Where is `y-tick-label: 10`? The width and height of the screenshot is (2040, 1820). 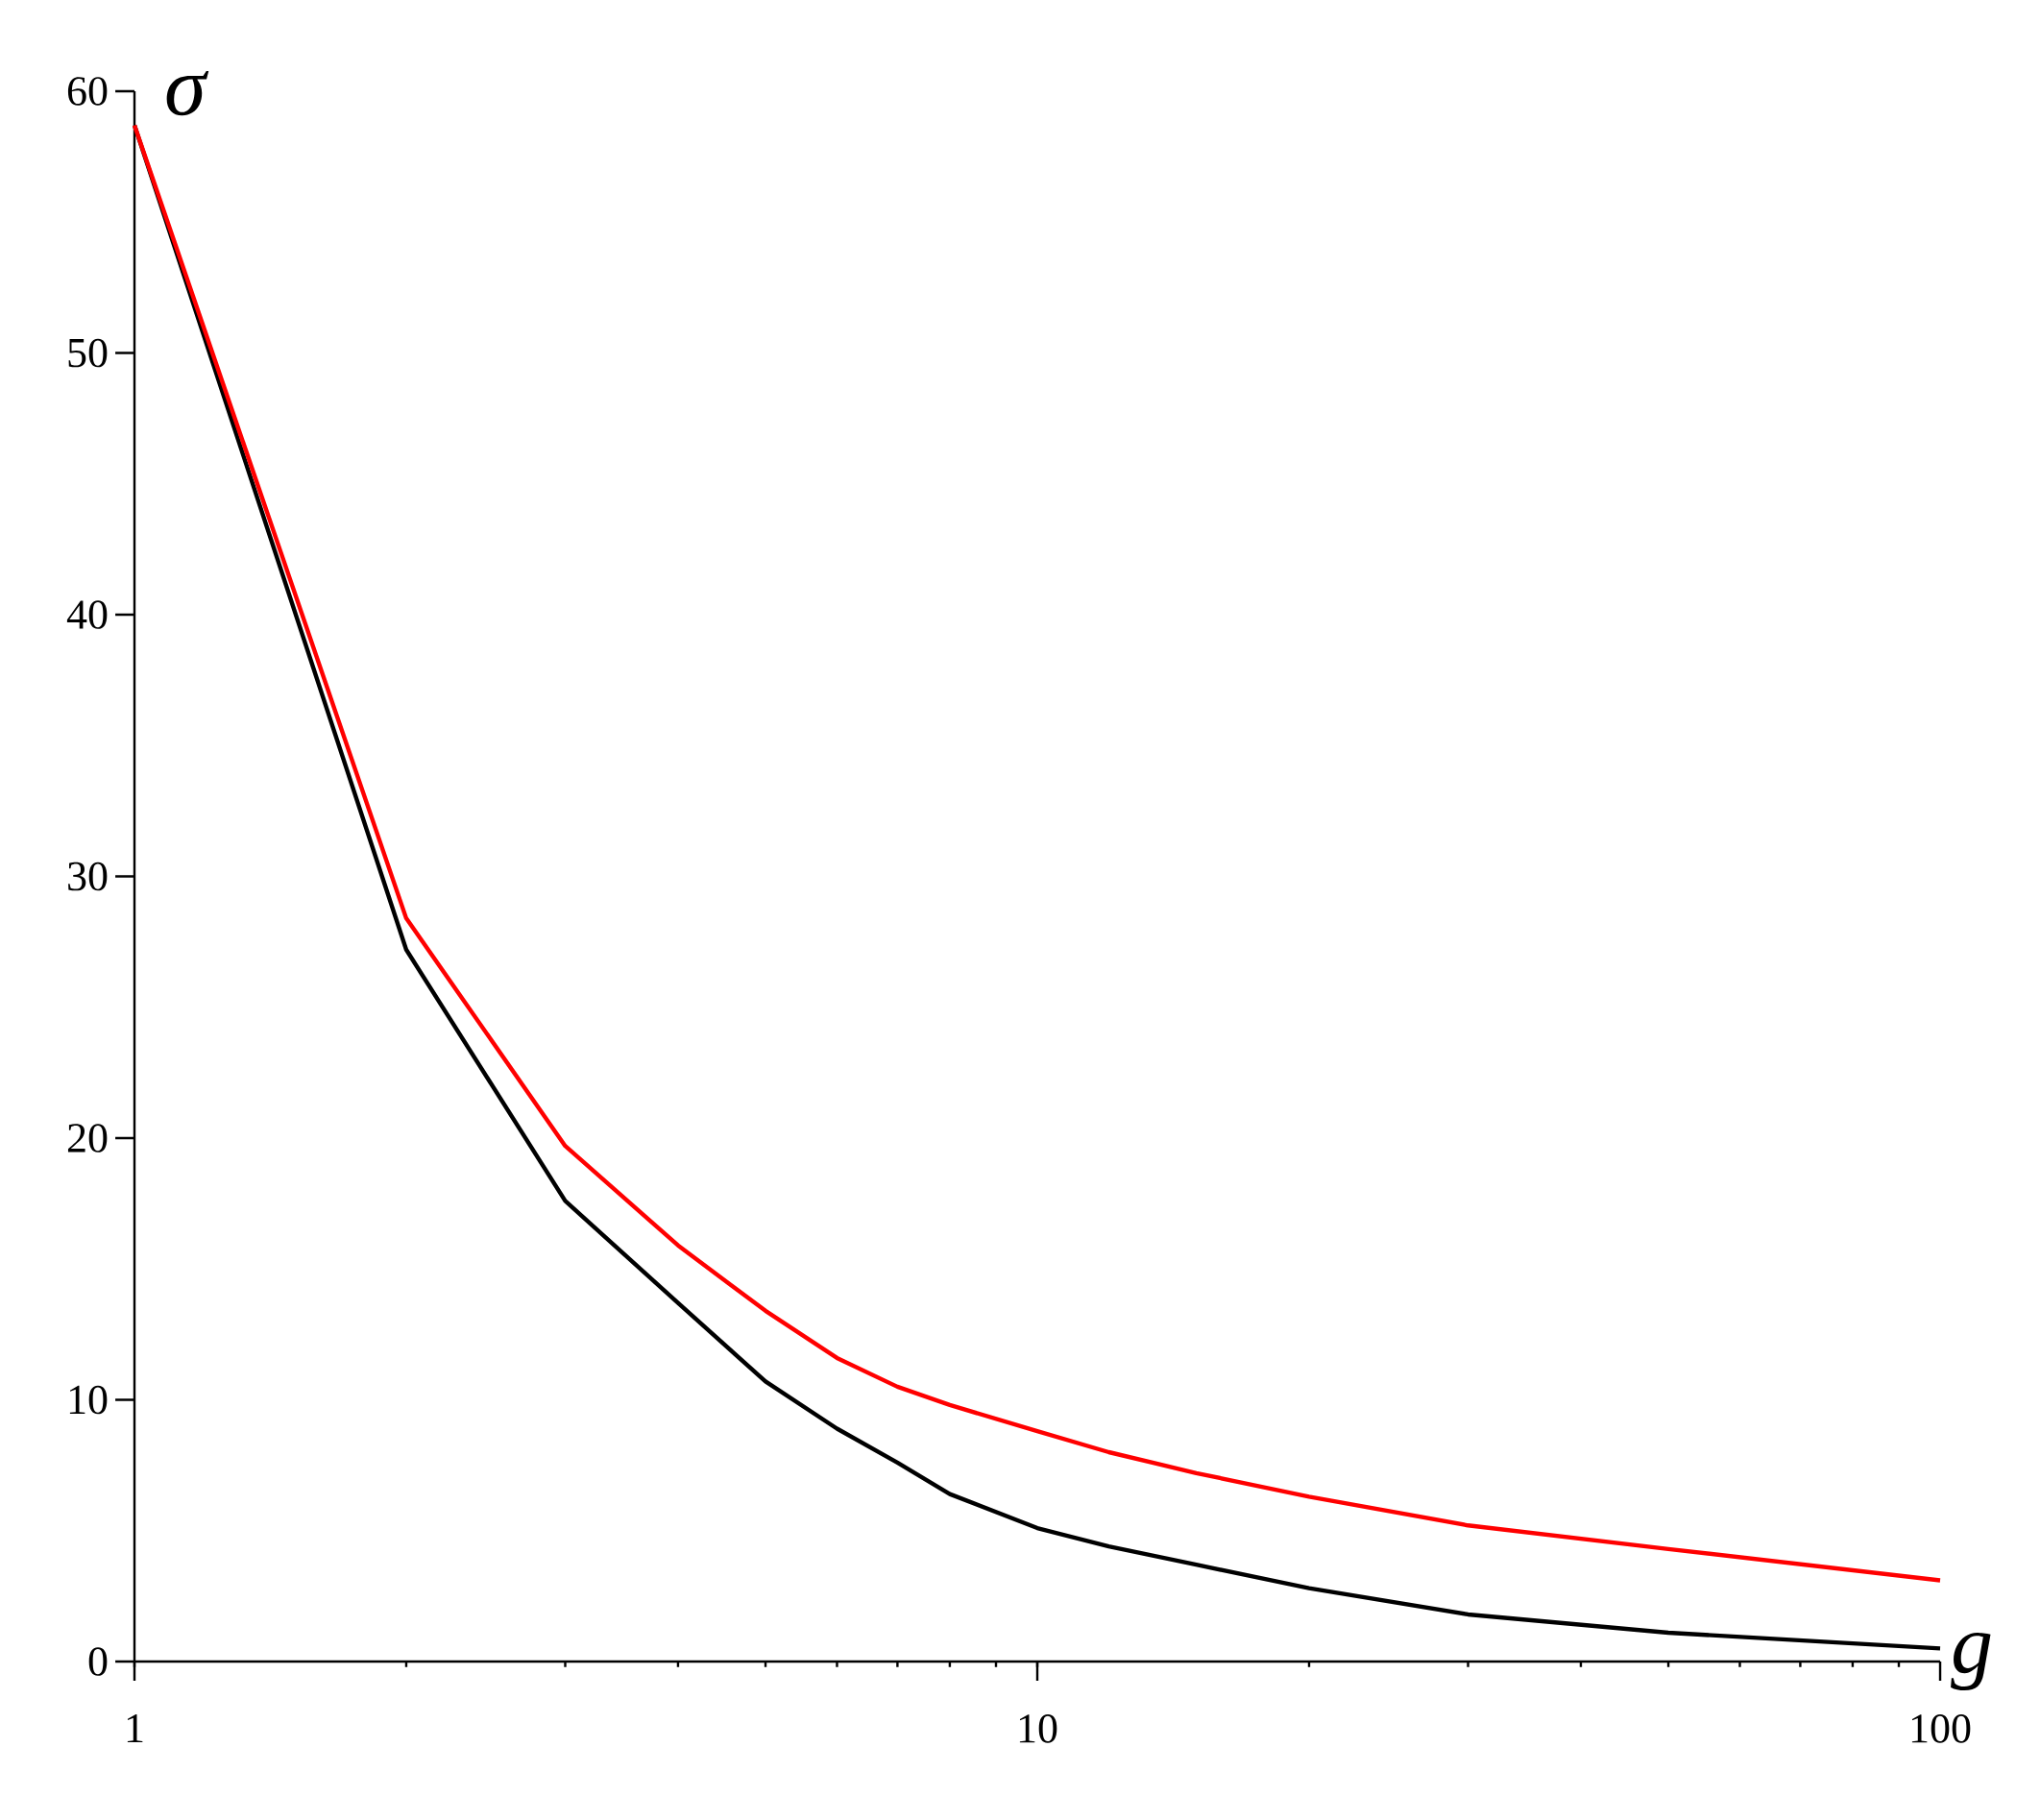
y-tick-label: 10 is located at coordinates (89, 1400).